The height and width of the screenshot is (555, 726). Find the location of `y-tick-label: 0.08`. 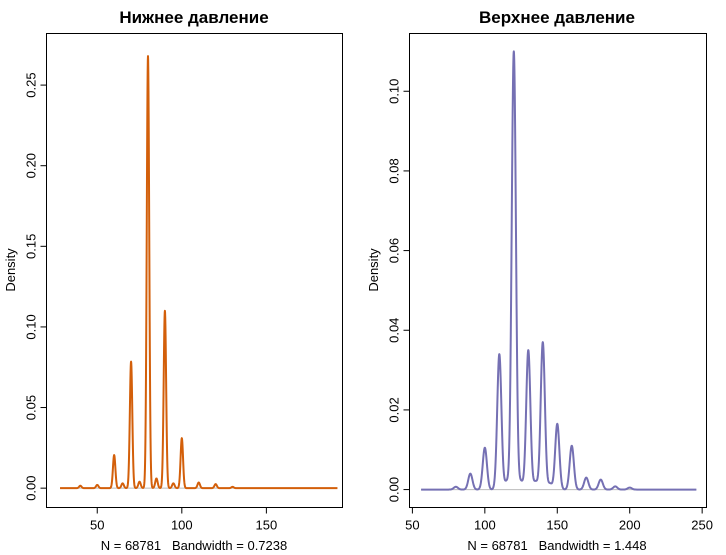

y-tick-label: 0.08 is located at coordinates (394, 170).